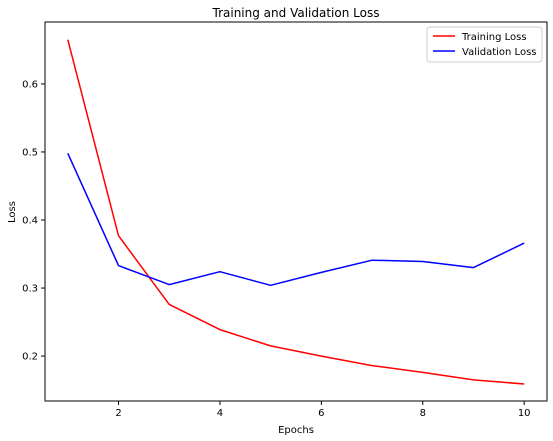 This screenshot has width=553, height=441. What do you see at coordinates (321, 413) in the screenshot?
I see `x-tick-label: 6` at bounding box center [321, 413].